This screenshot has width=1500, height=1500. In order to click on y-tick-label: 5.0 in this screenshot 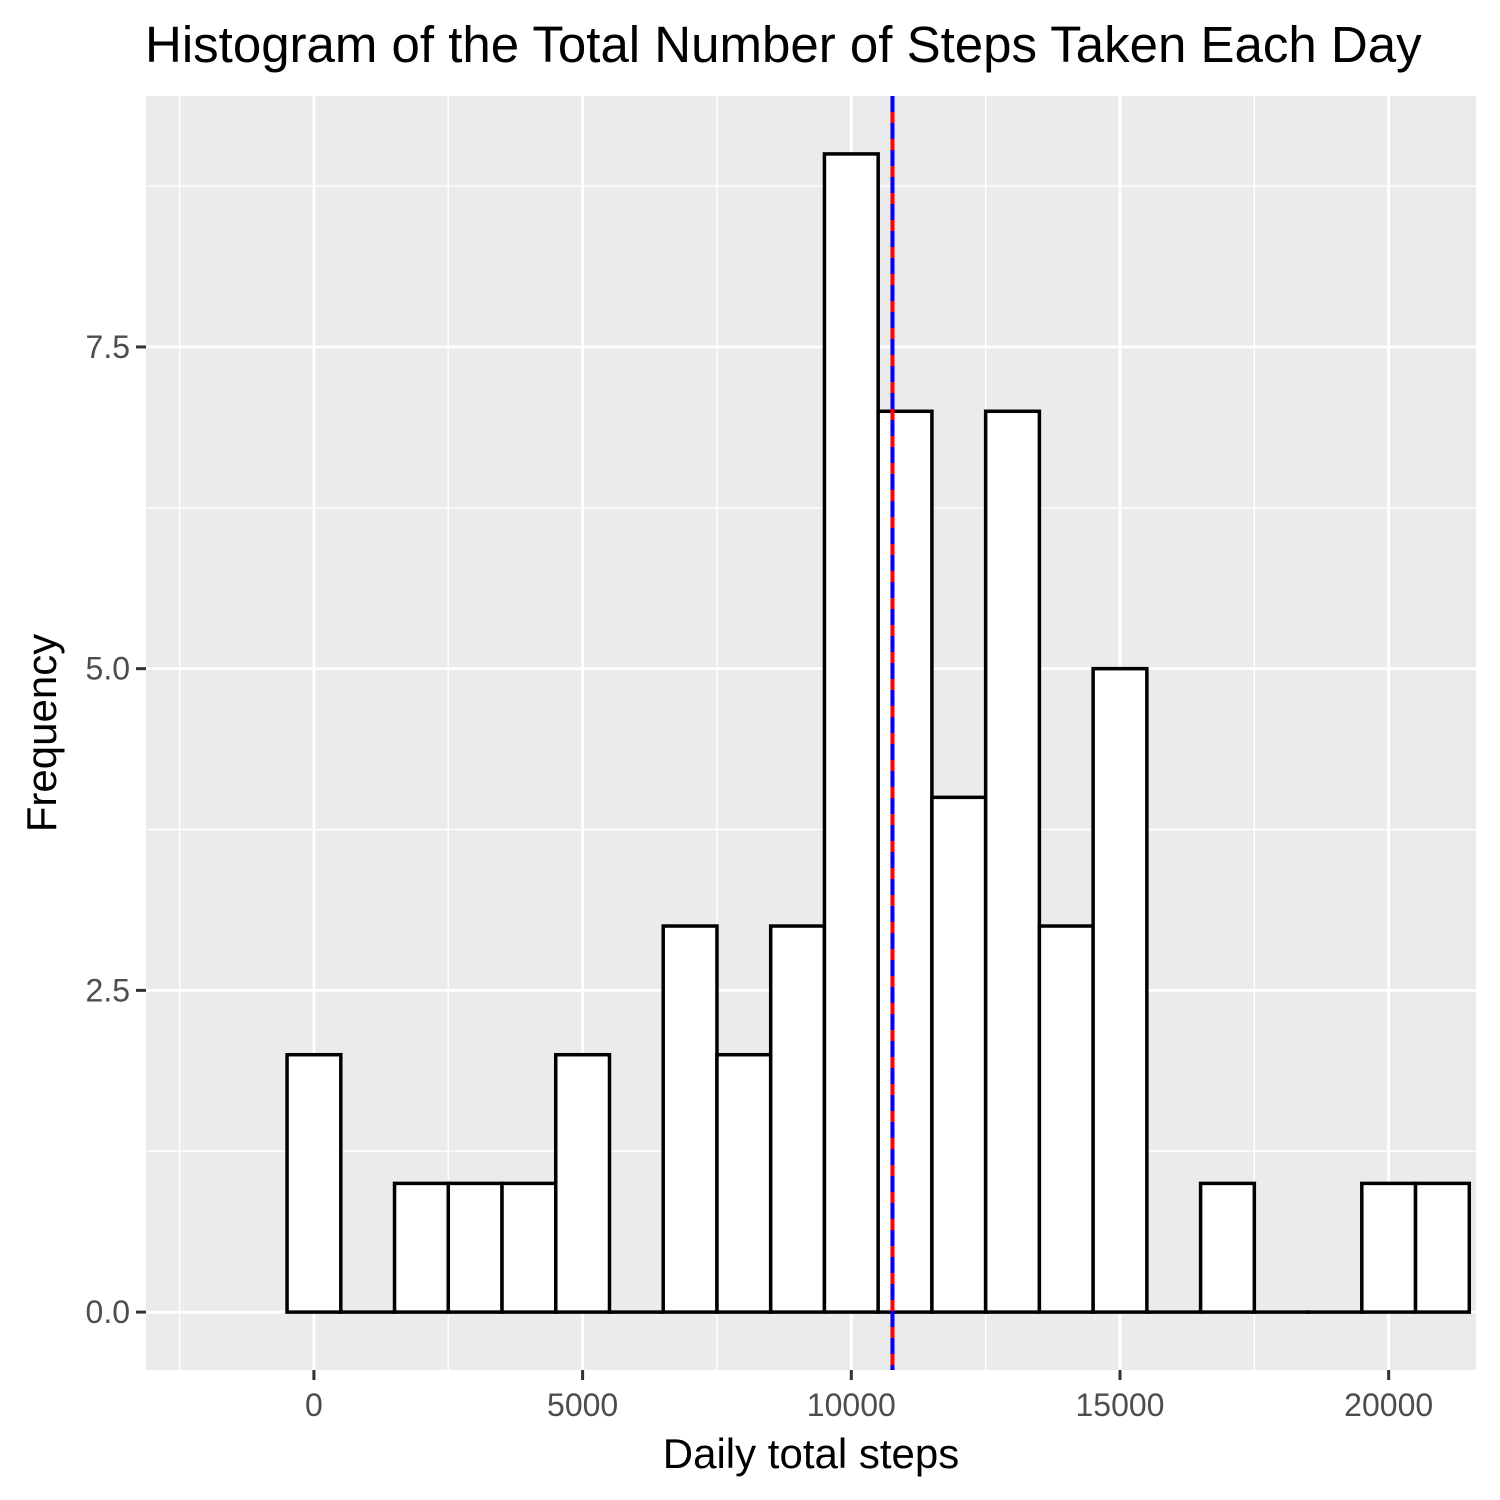, I will do `click(108, 669)`.